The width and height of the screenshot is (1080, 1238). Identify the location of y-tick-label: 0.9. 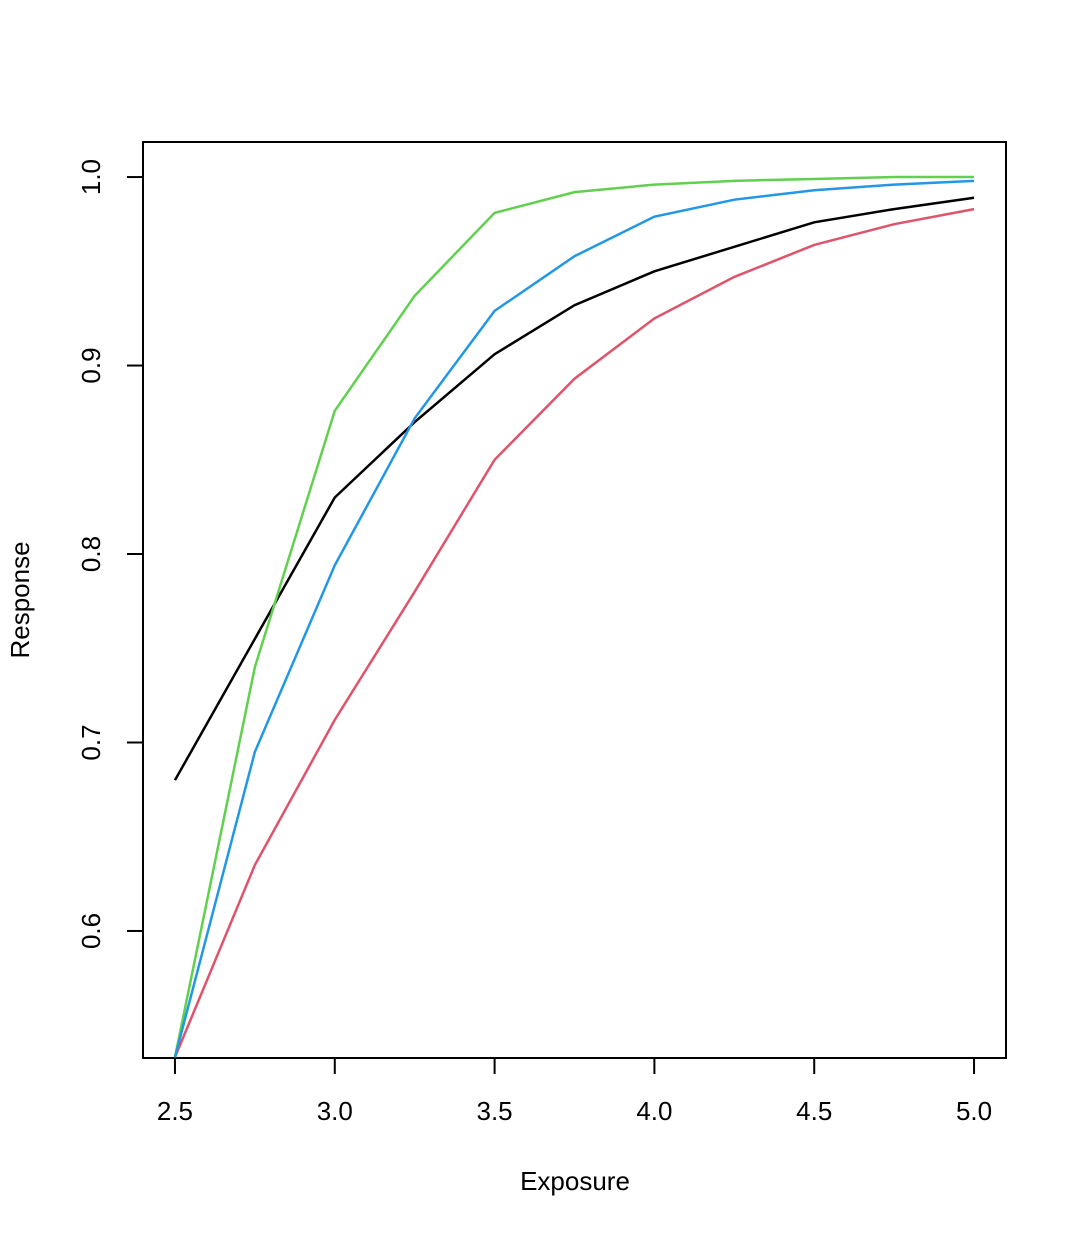
(91, 365).